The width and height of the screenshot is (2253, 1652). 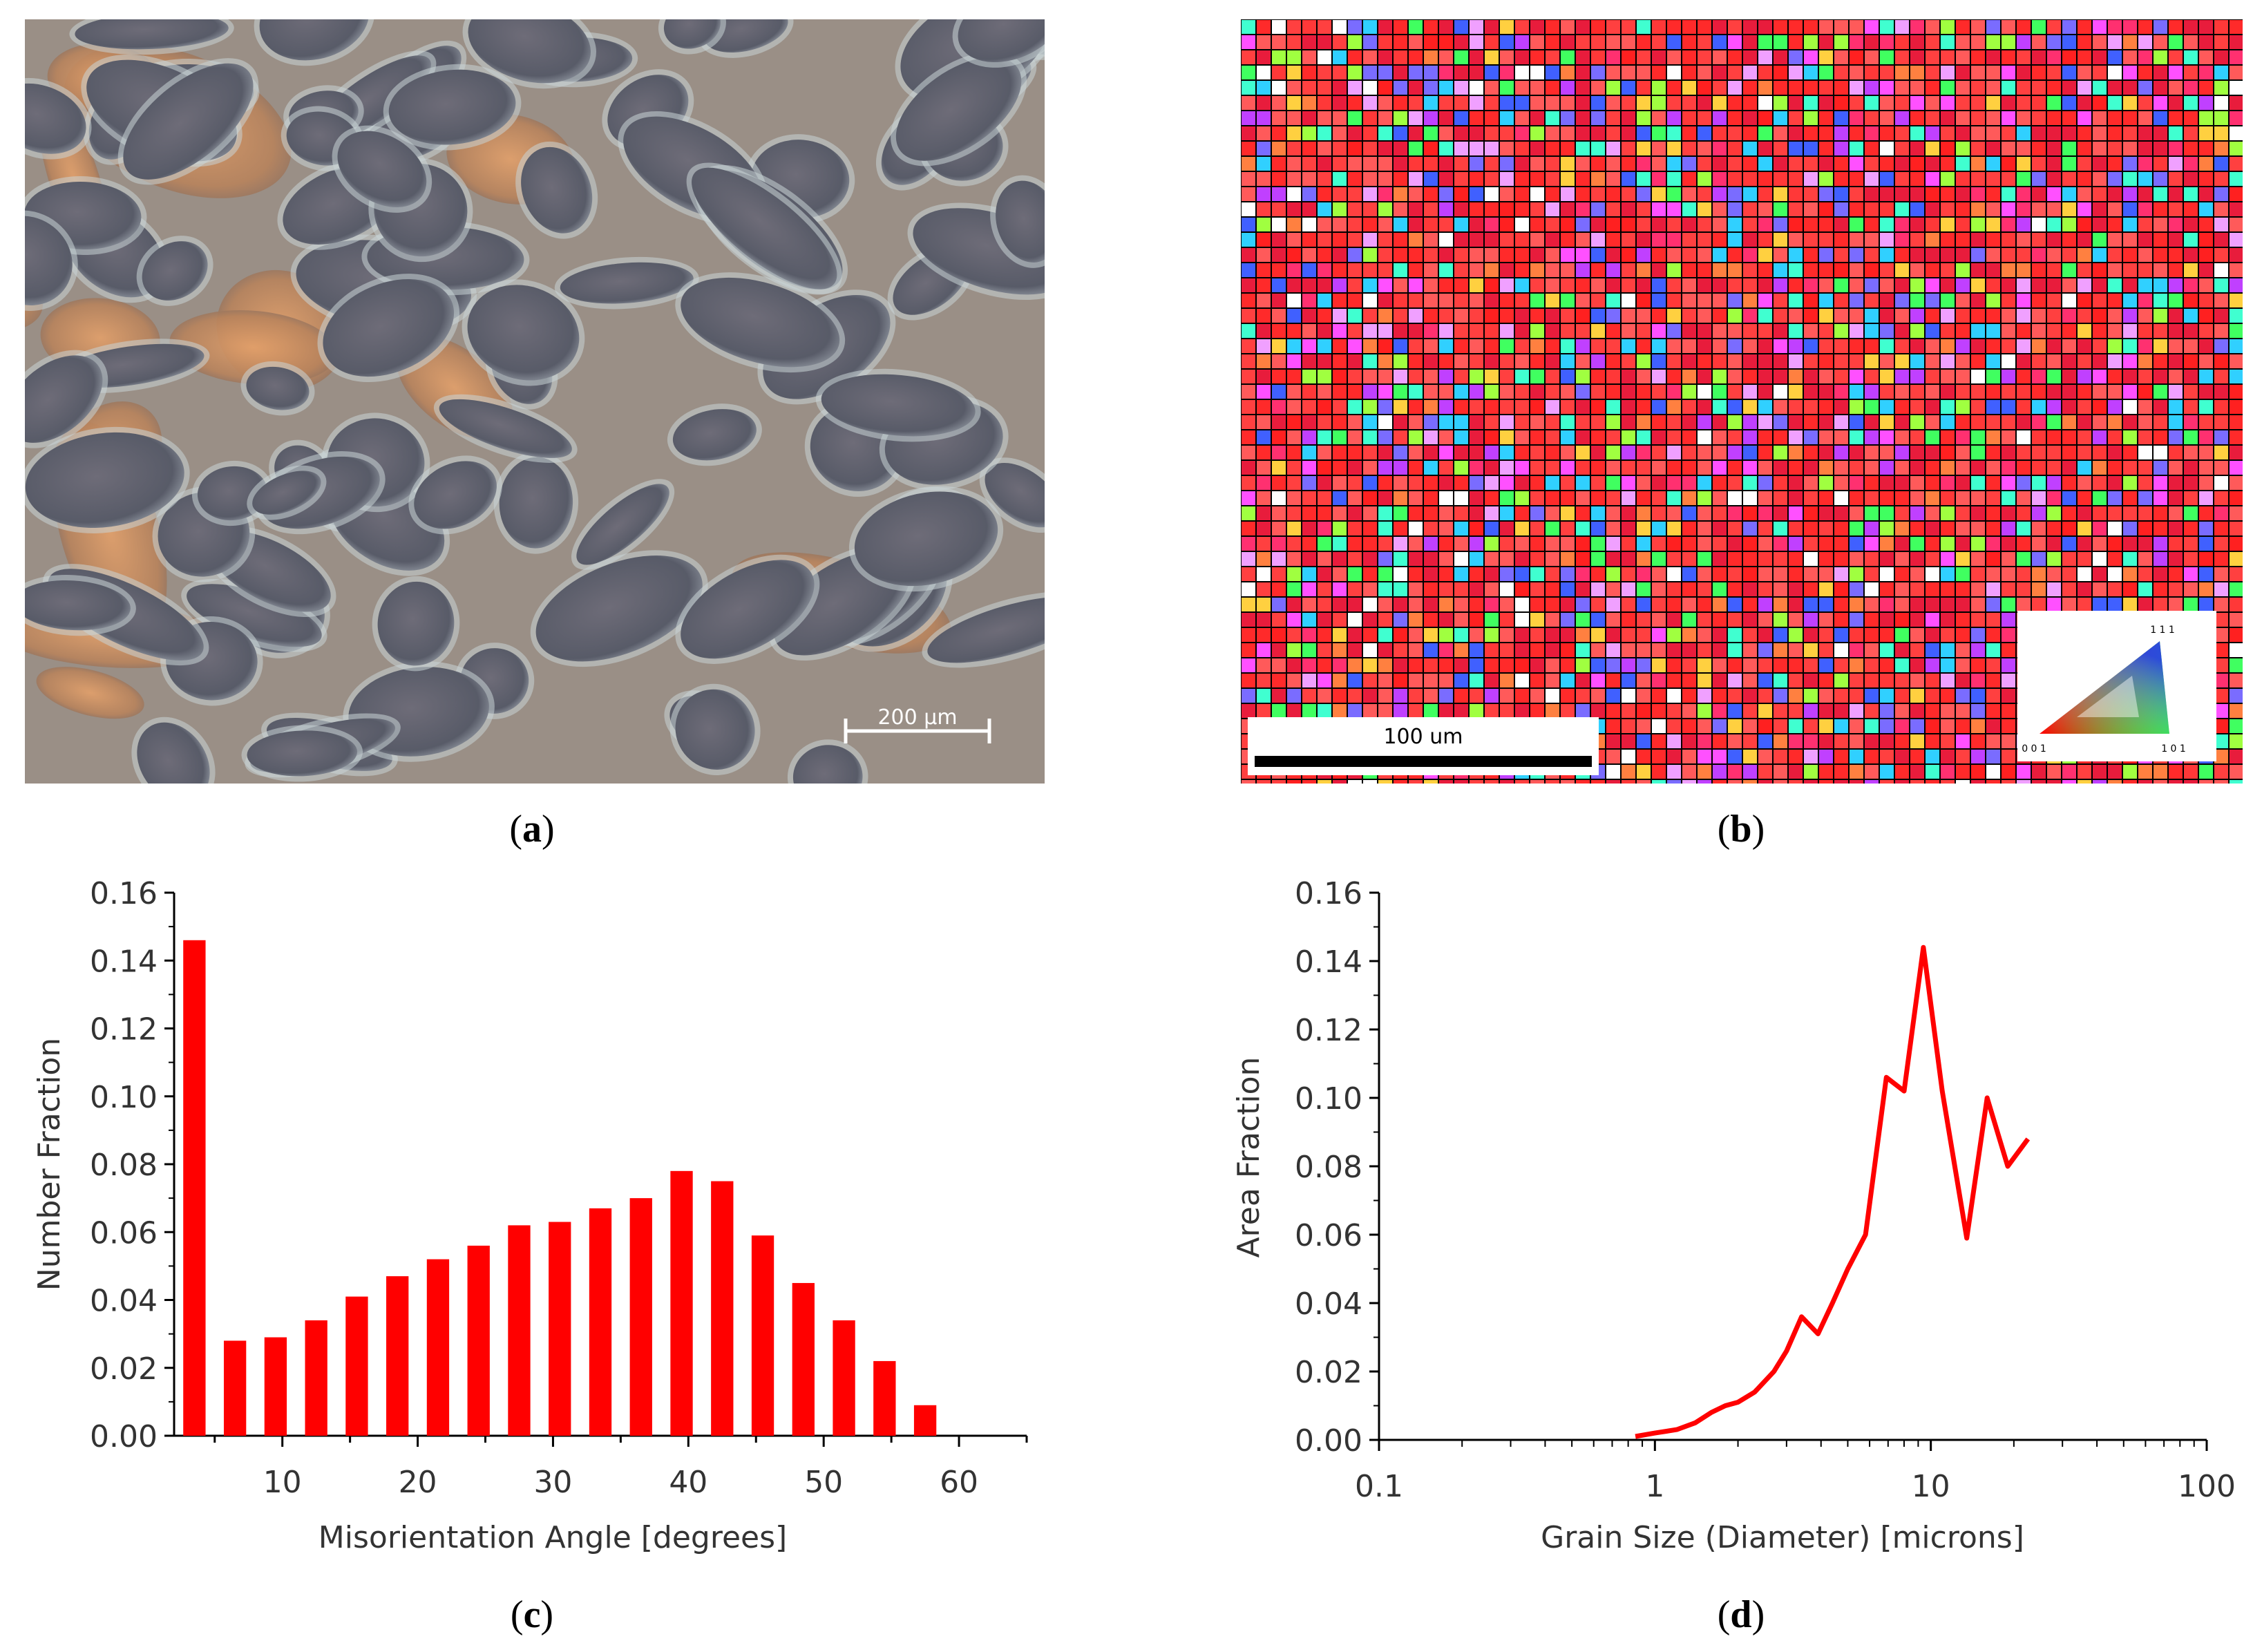 I want to click on x-tick-label: 50, so click(x=823, y=1482).